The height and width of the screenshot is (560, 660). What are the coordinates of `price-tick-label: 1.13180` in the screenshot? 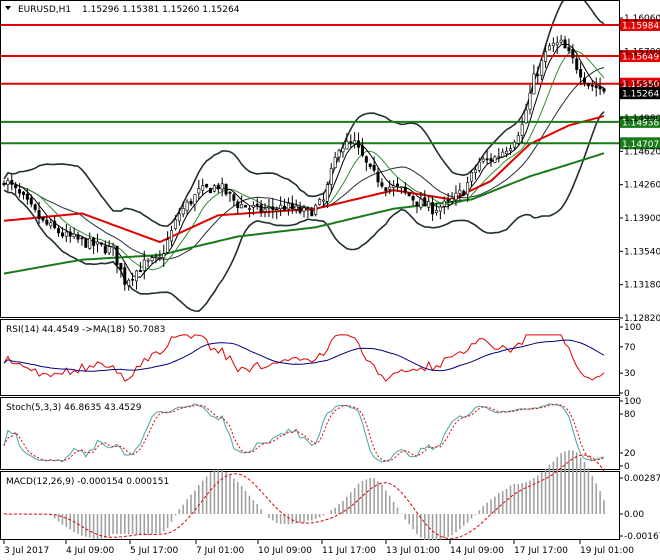 It's located at (642, 286).